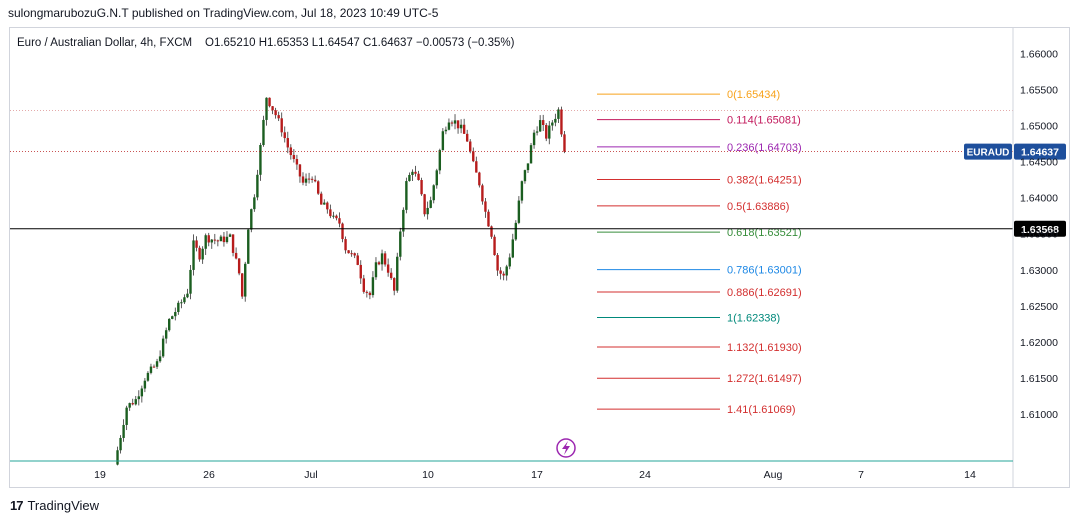 This screenshot has height=524, width=1080. Describe the element at coordinates (566, 448) in the screenshot. I see `lightning-icon` at that location.